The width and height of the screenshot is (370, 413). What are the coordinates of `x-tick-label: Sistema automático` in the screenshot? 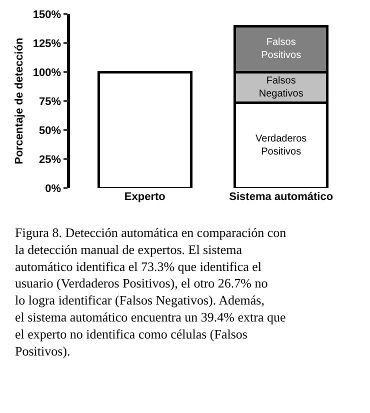 It's located at (281, 197).